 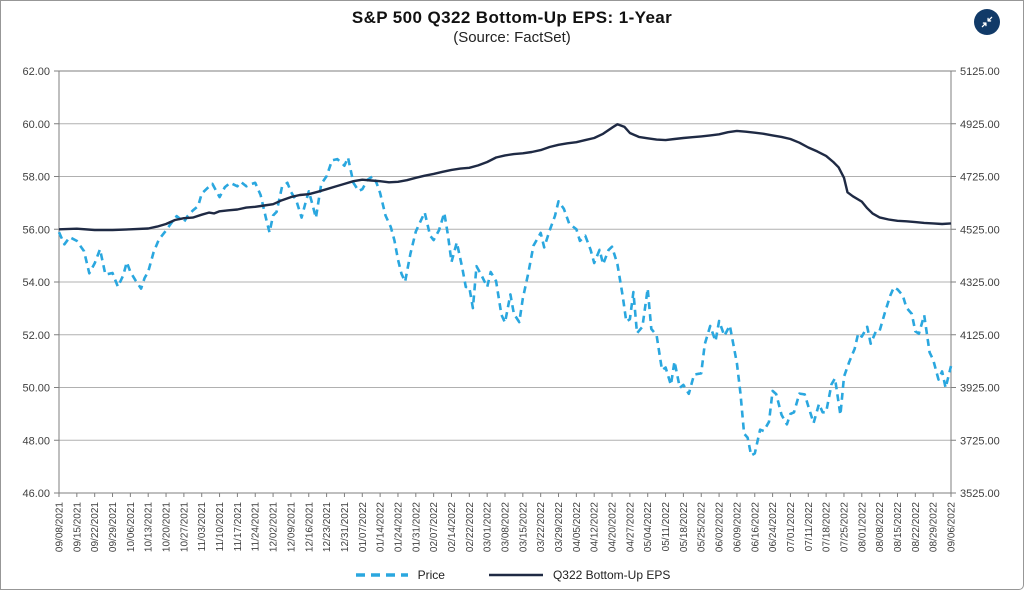 I want to click on svg-text: 03/29/2022, so click(x=559, y=527).